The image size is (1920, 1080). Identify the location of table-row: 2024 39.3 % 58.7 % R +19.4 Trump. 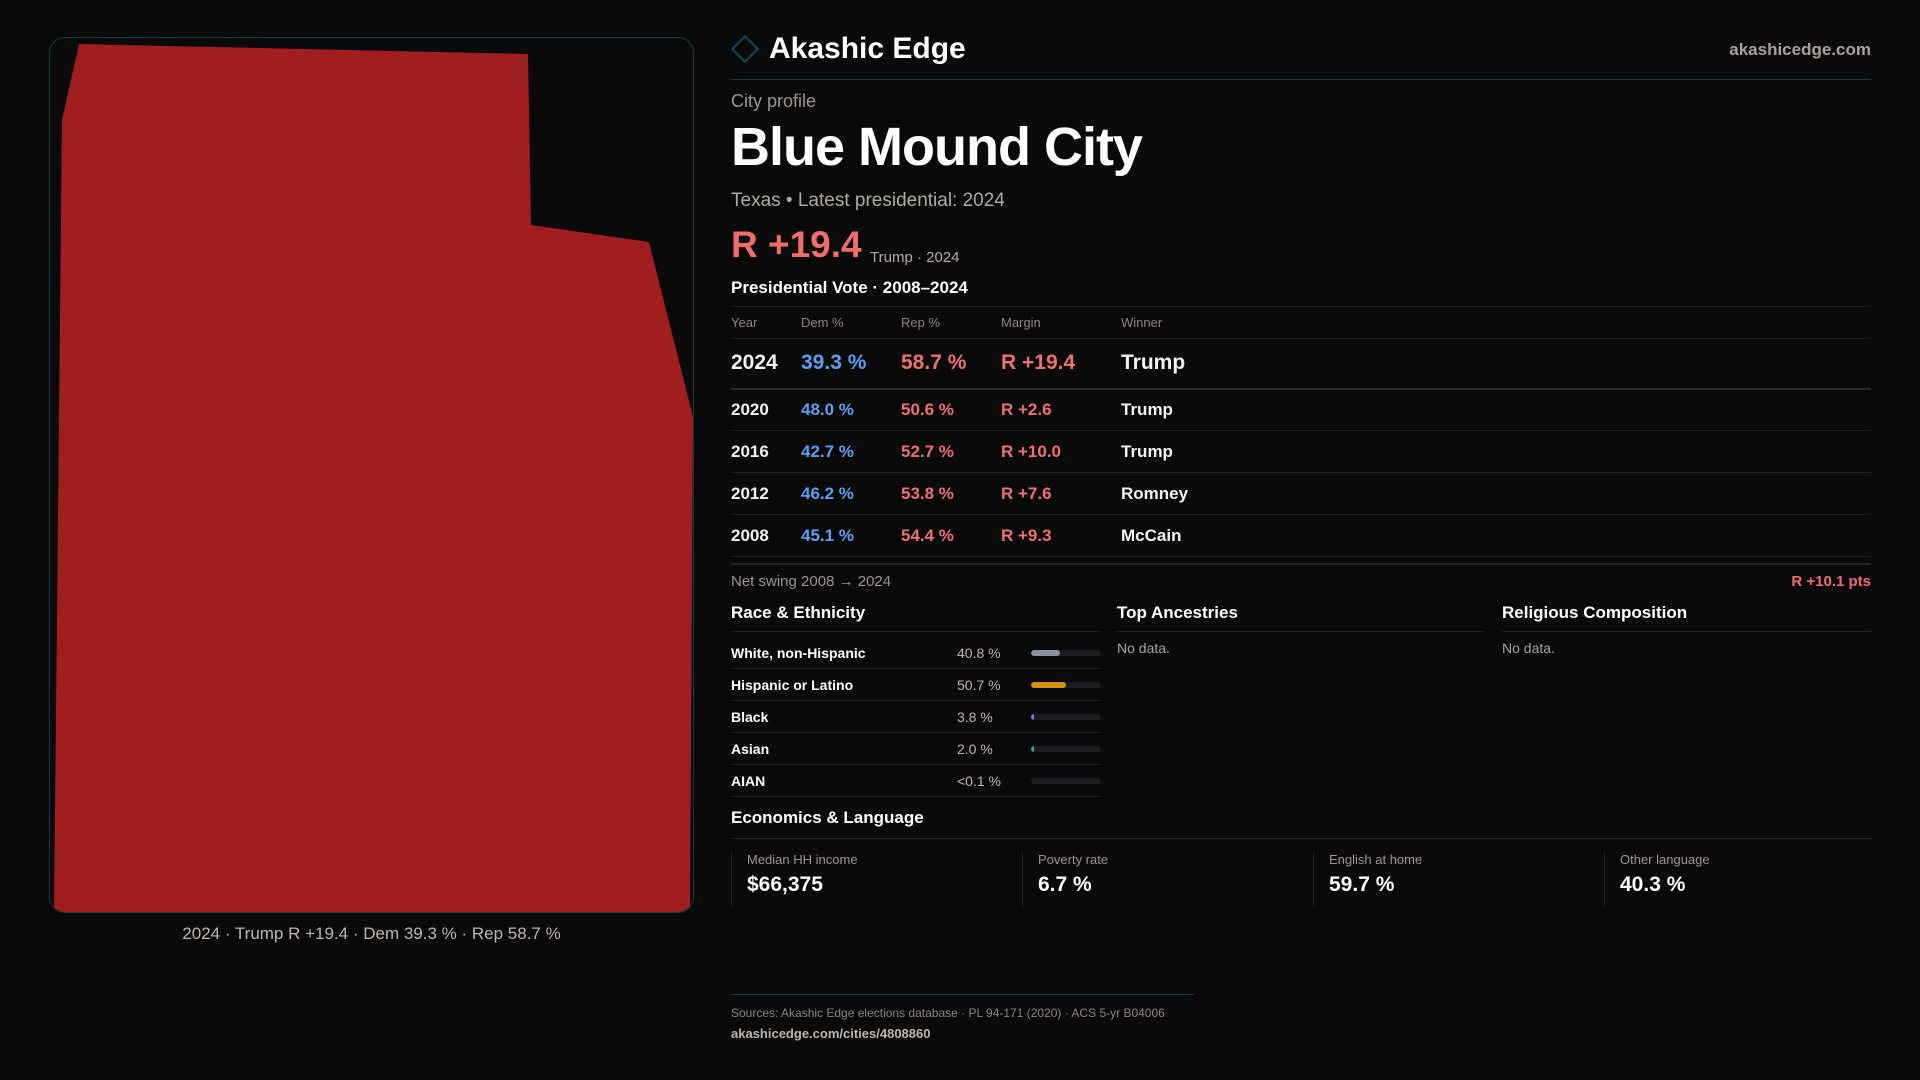
(1301, 364).